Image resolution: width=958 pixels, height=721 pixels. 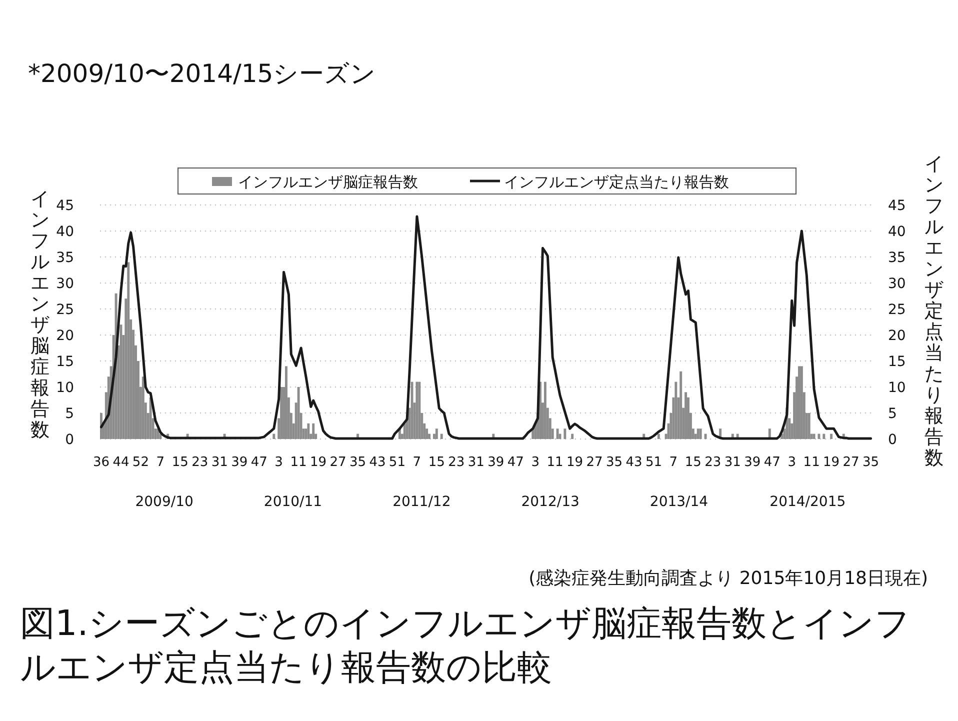 I want to click on x-tick-label: 44, so click(x=121, y=462).